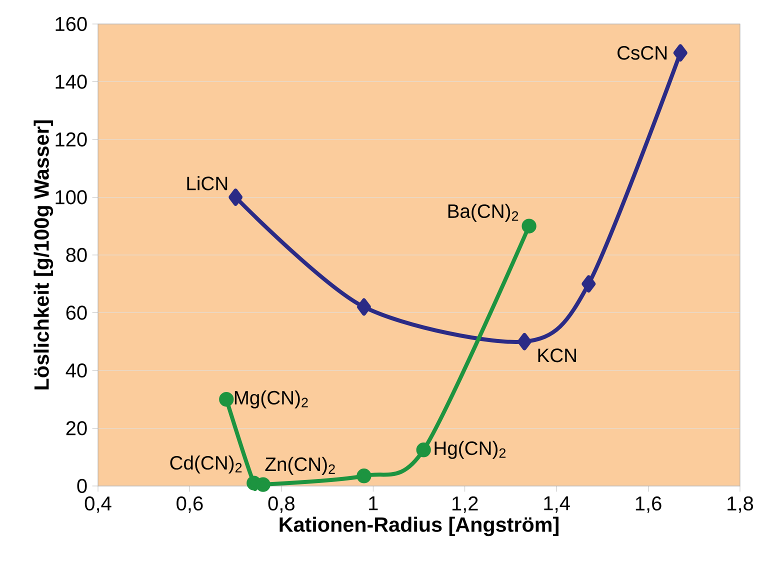 This screenshot has height=586, width=758. I want to click on x-tick-label: 0,4, so click(98, 504).